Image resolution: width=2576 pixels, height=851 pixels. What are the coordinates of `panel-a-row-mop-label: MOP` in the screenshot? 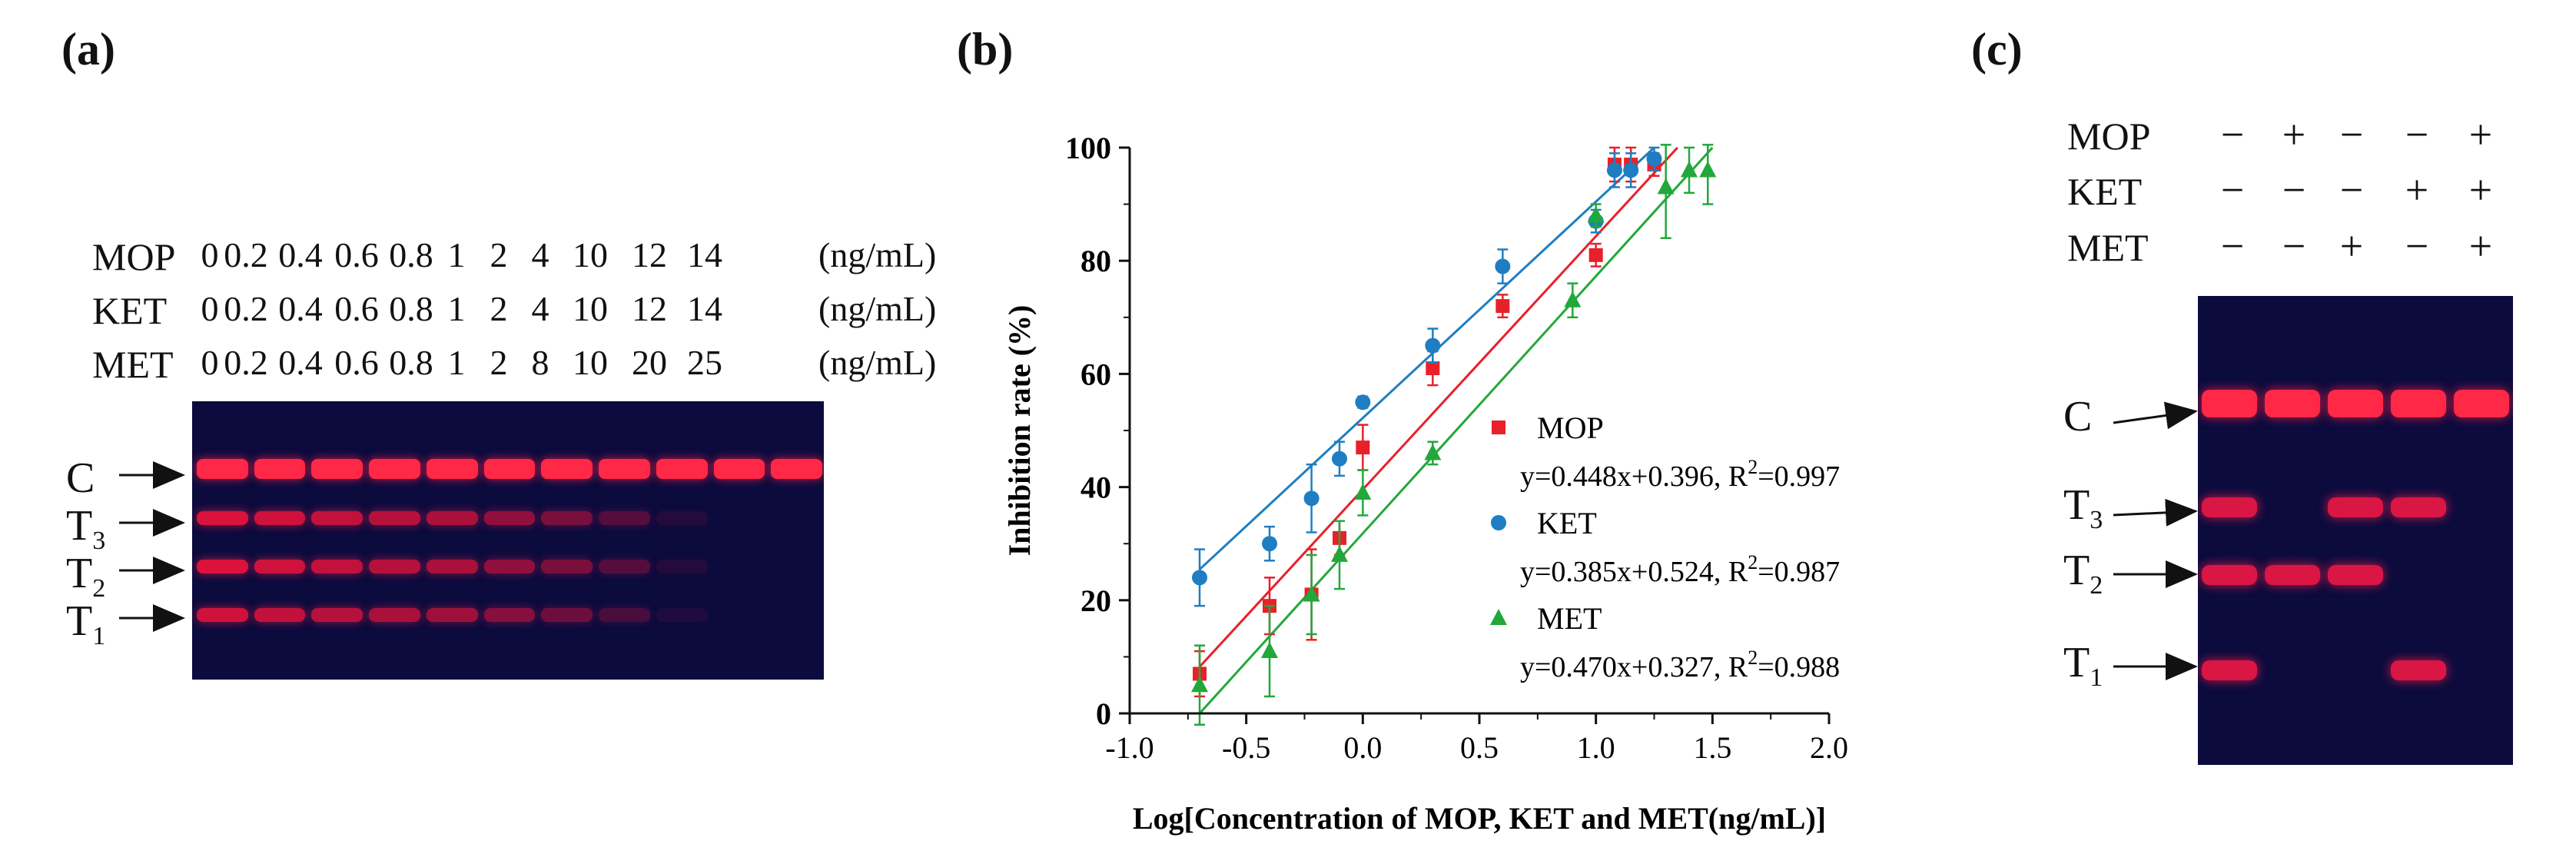 It's located at (134, 256).